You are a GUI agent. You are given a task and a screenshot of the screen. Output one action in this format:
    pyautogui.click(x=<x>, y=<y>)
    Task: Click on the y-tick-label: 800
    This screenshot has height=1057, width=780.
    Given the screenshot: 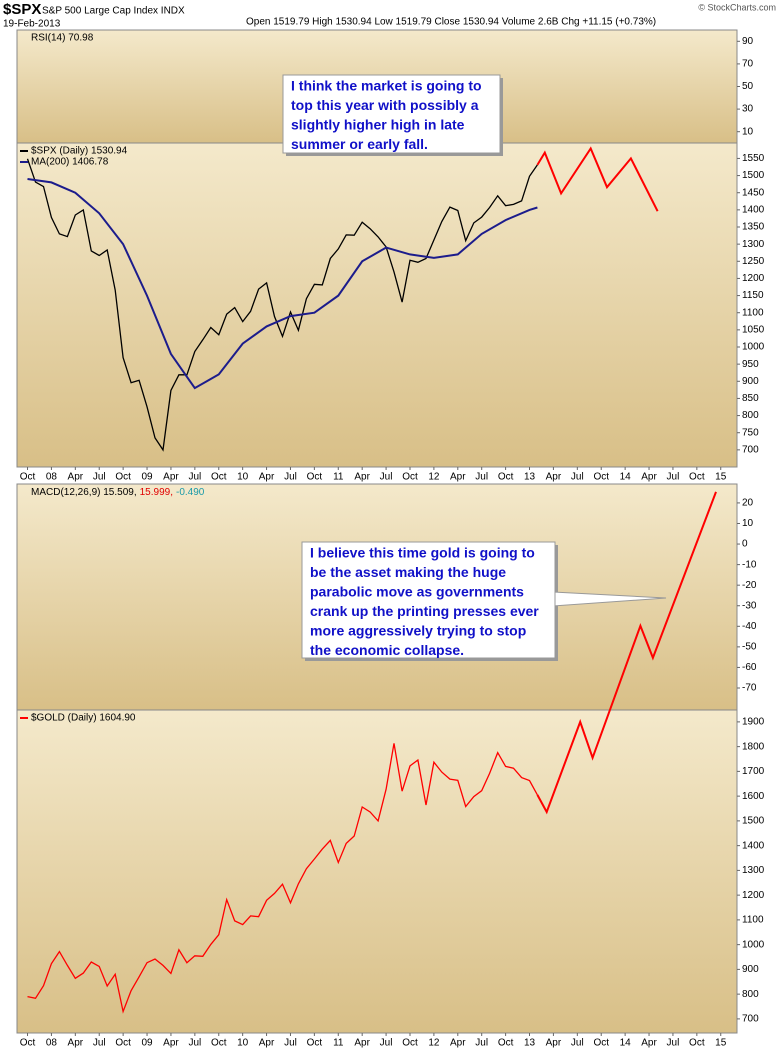 What is the action you would take?
    pyautogui.click(x=750, y=415)
    